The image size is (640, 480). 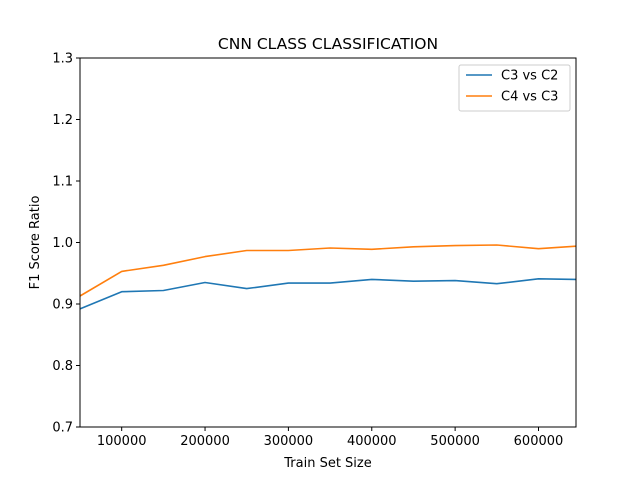 I want to click on x-tick-label: 600000, so click(x=539, y=441).